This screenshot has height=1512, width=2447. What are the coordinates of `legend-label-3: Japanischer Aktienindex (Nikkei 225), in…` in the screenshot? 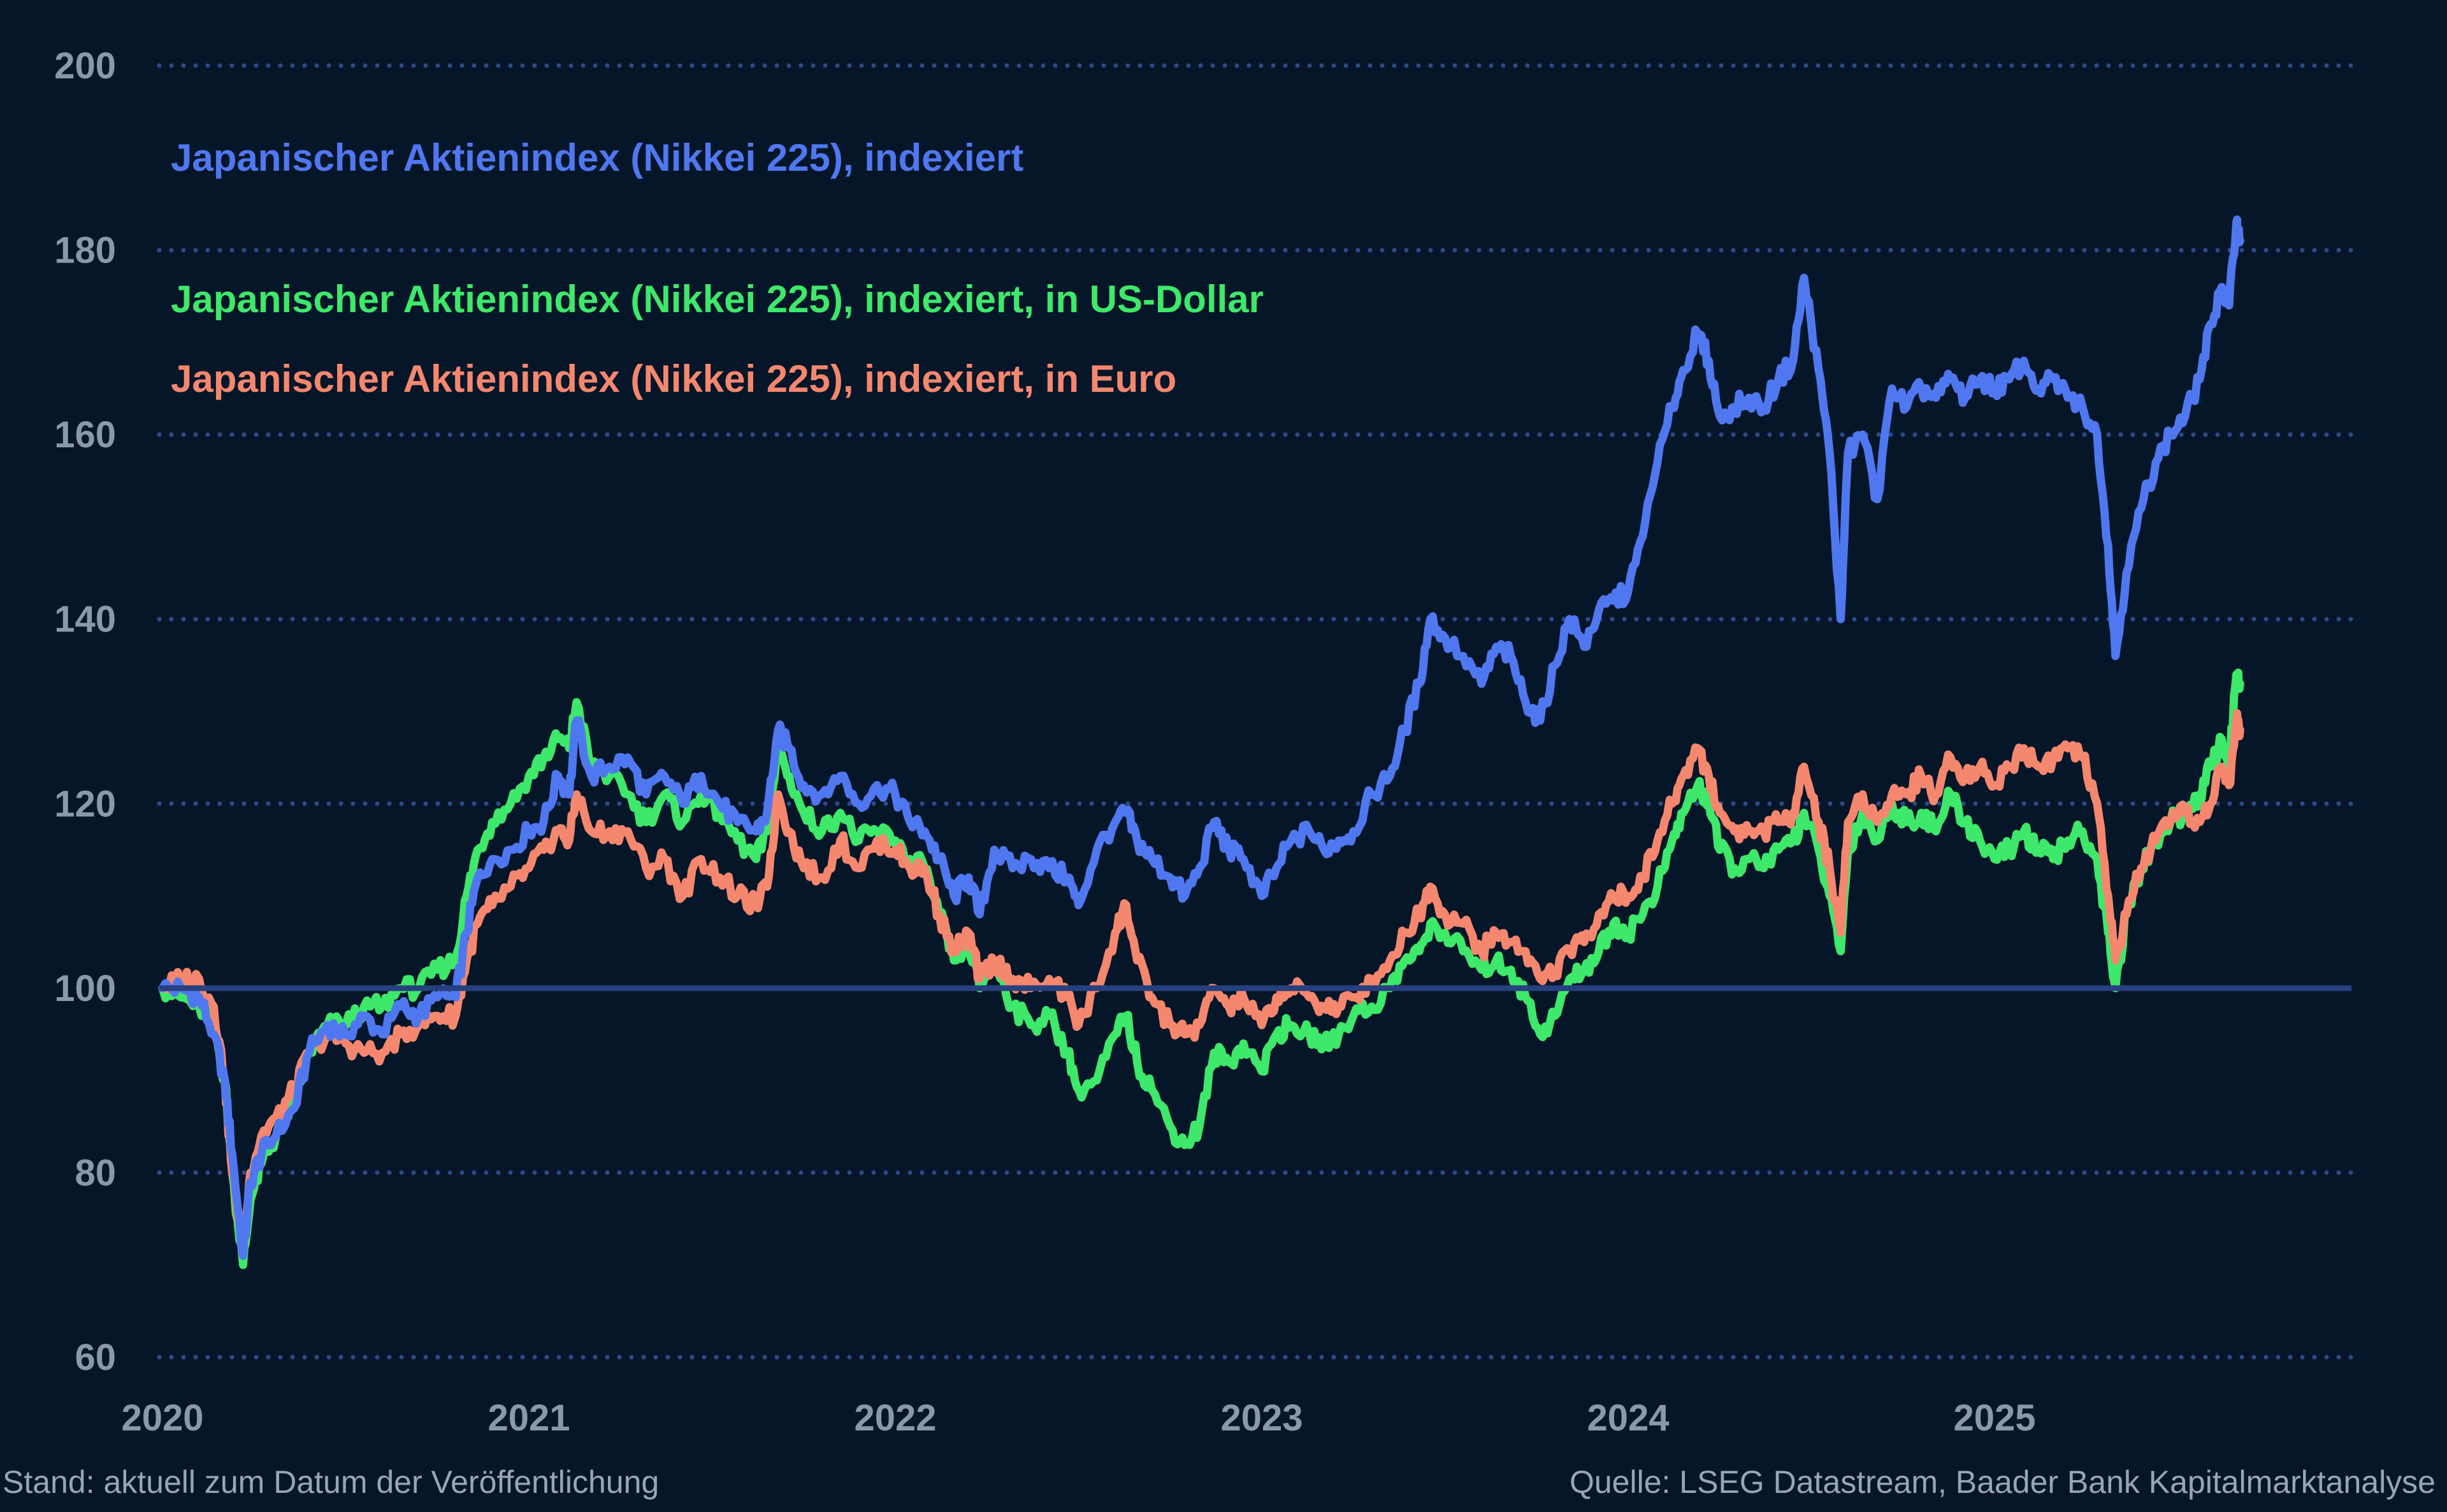 It's located at (673, 378).